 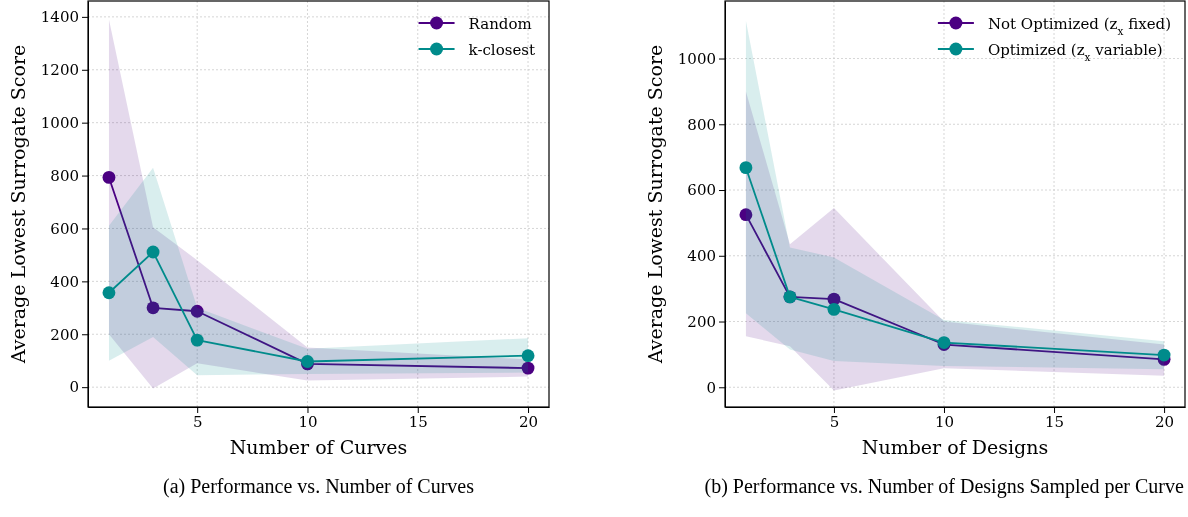 I want to click on y-tick-label: 1400, so click(x=59, y=17).